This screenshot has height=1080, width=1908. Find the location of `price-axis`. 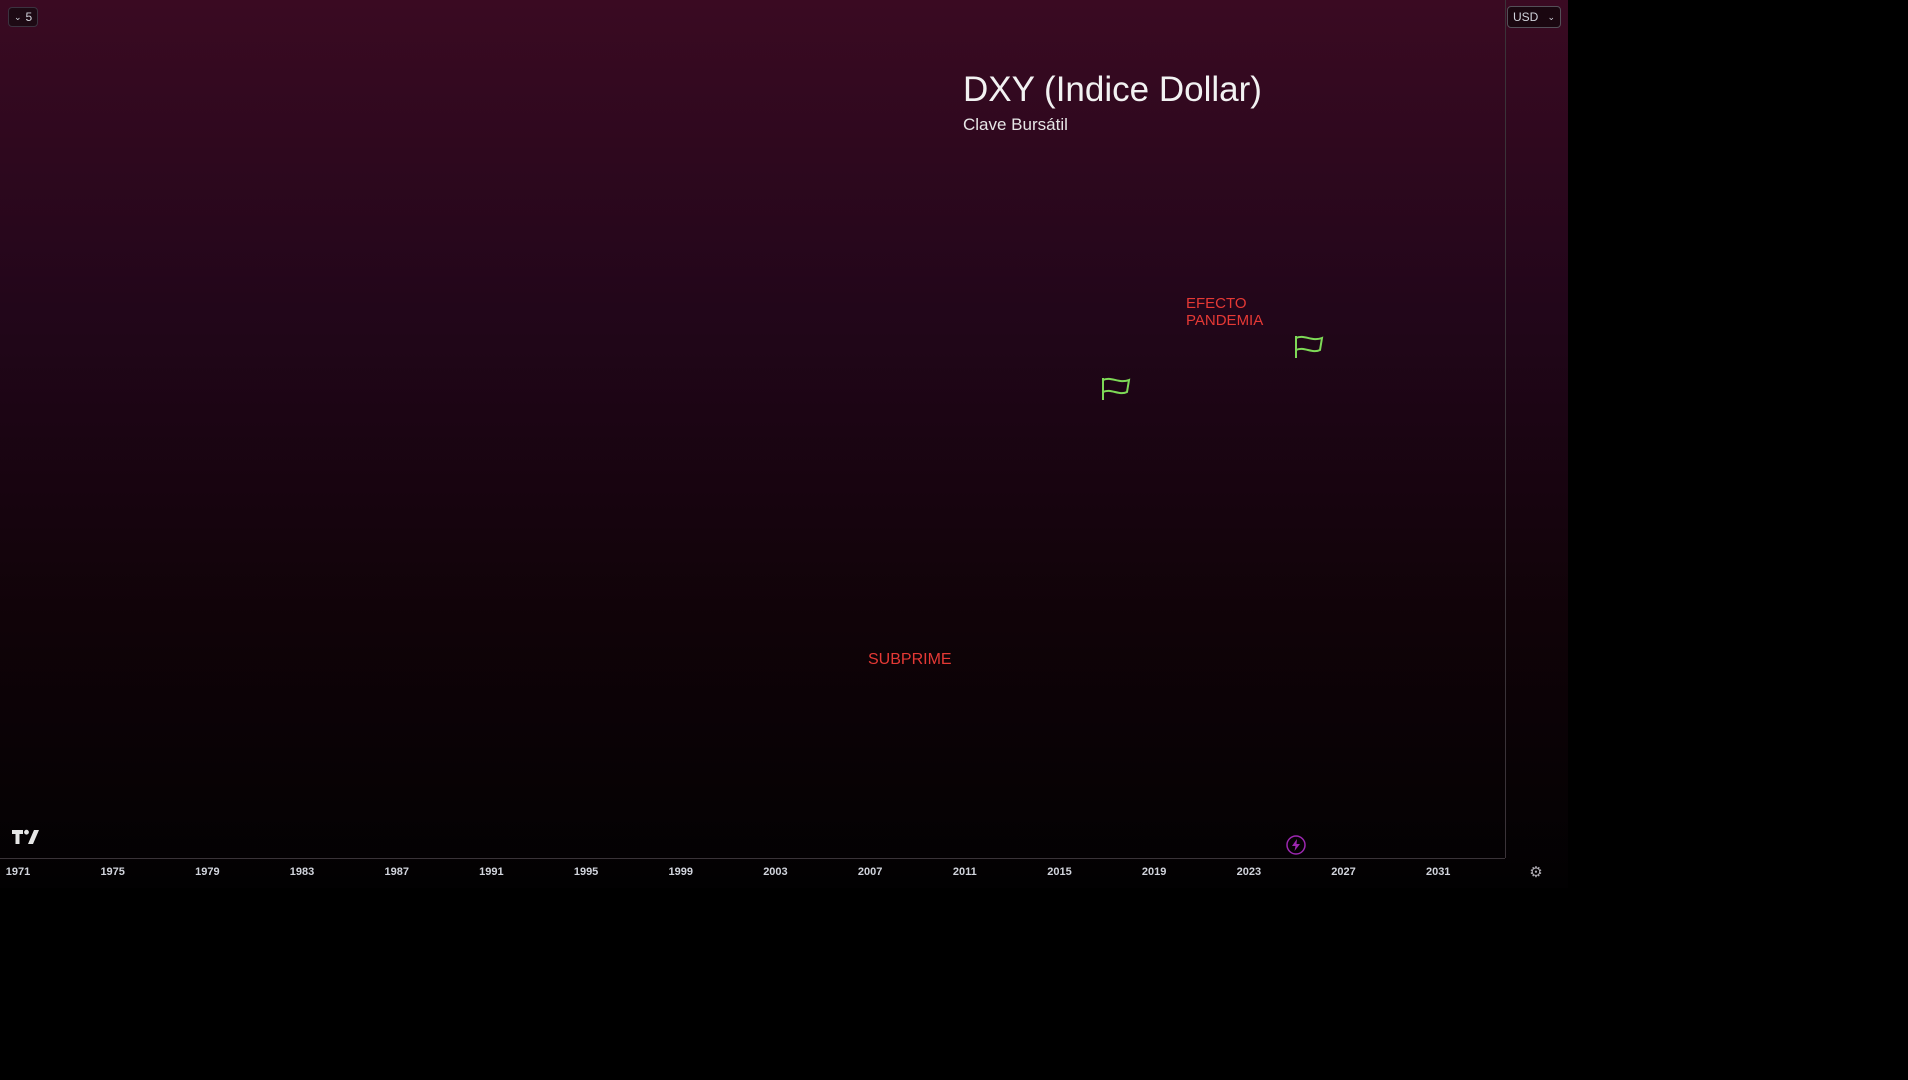

price-axis is located at coordinates (1537, 429).